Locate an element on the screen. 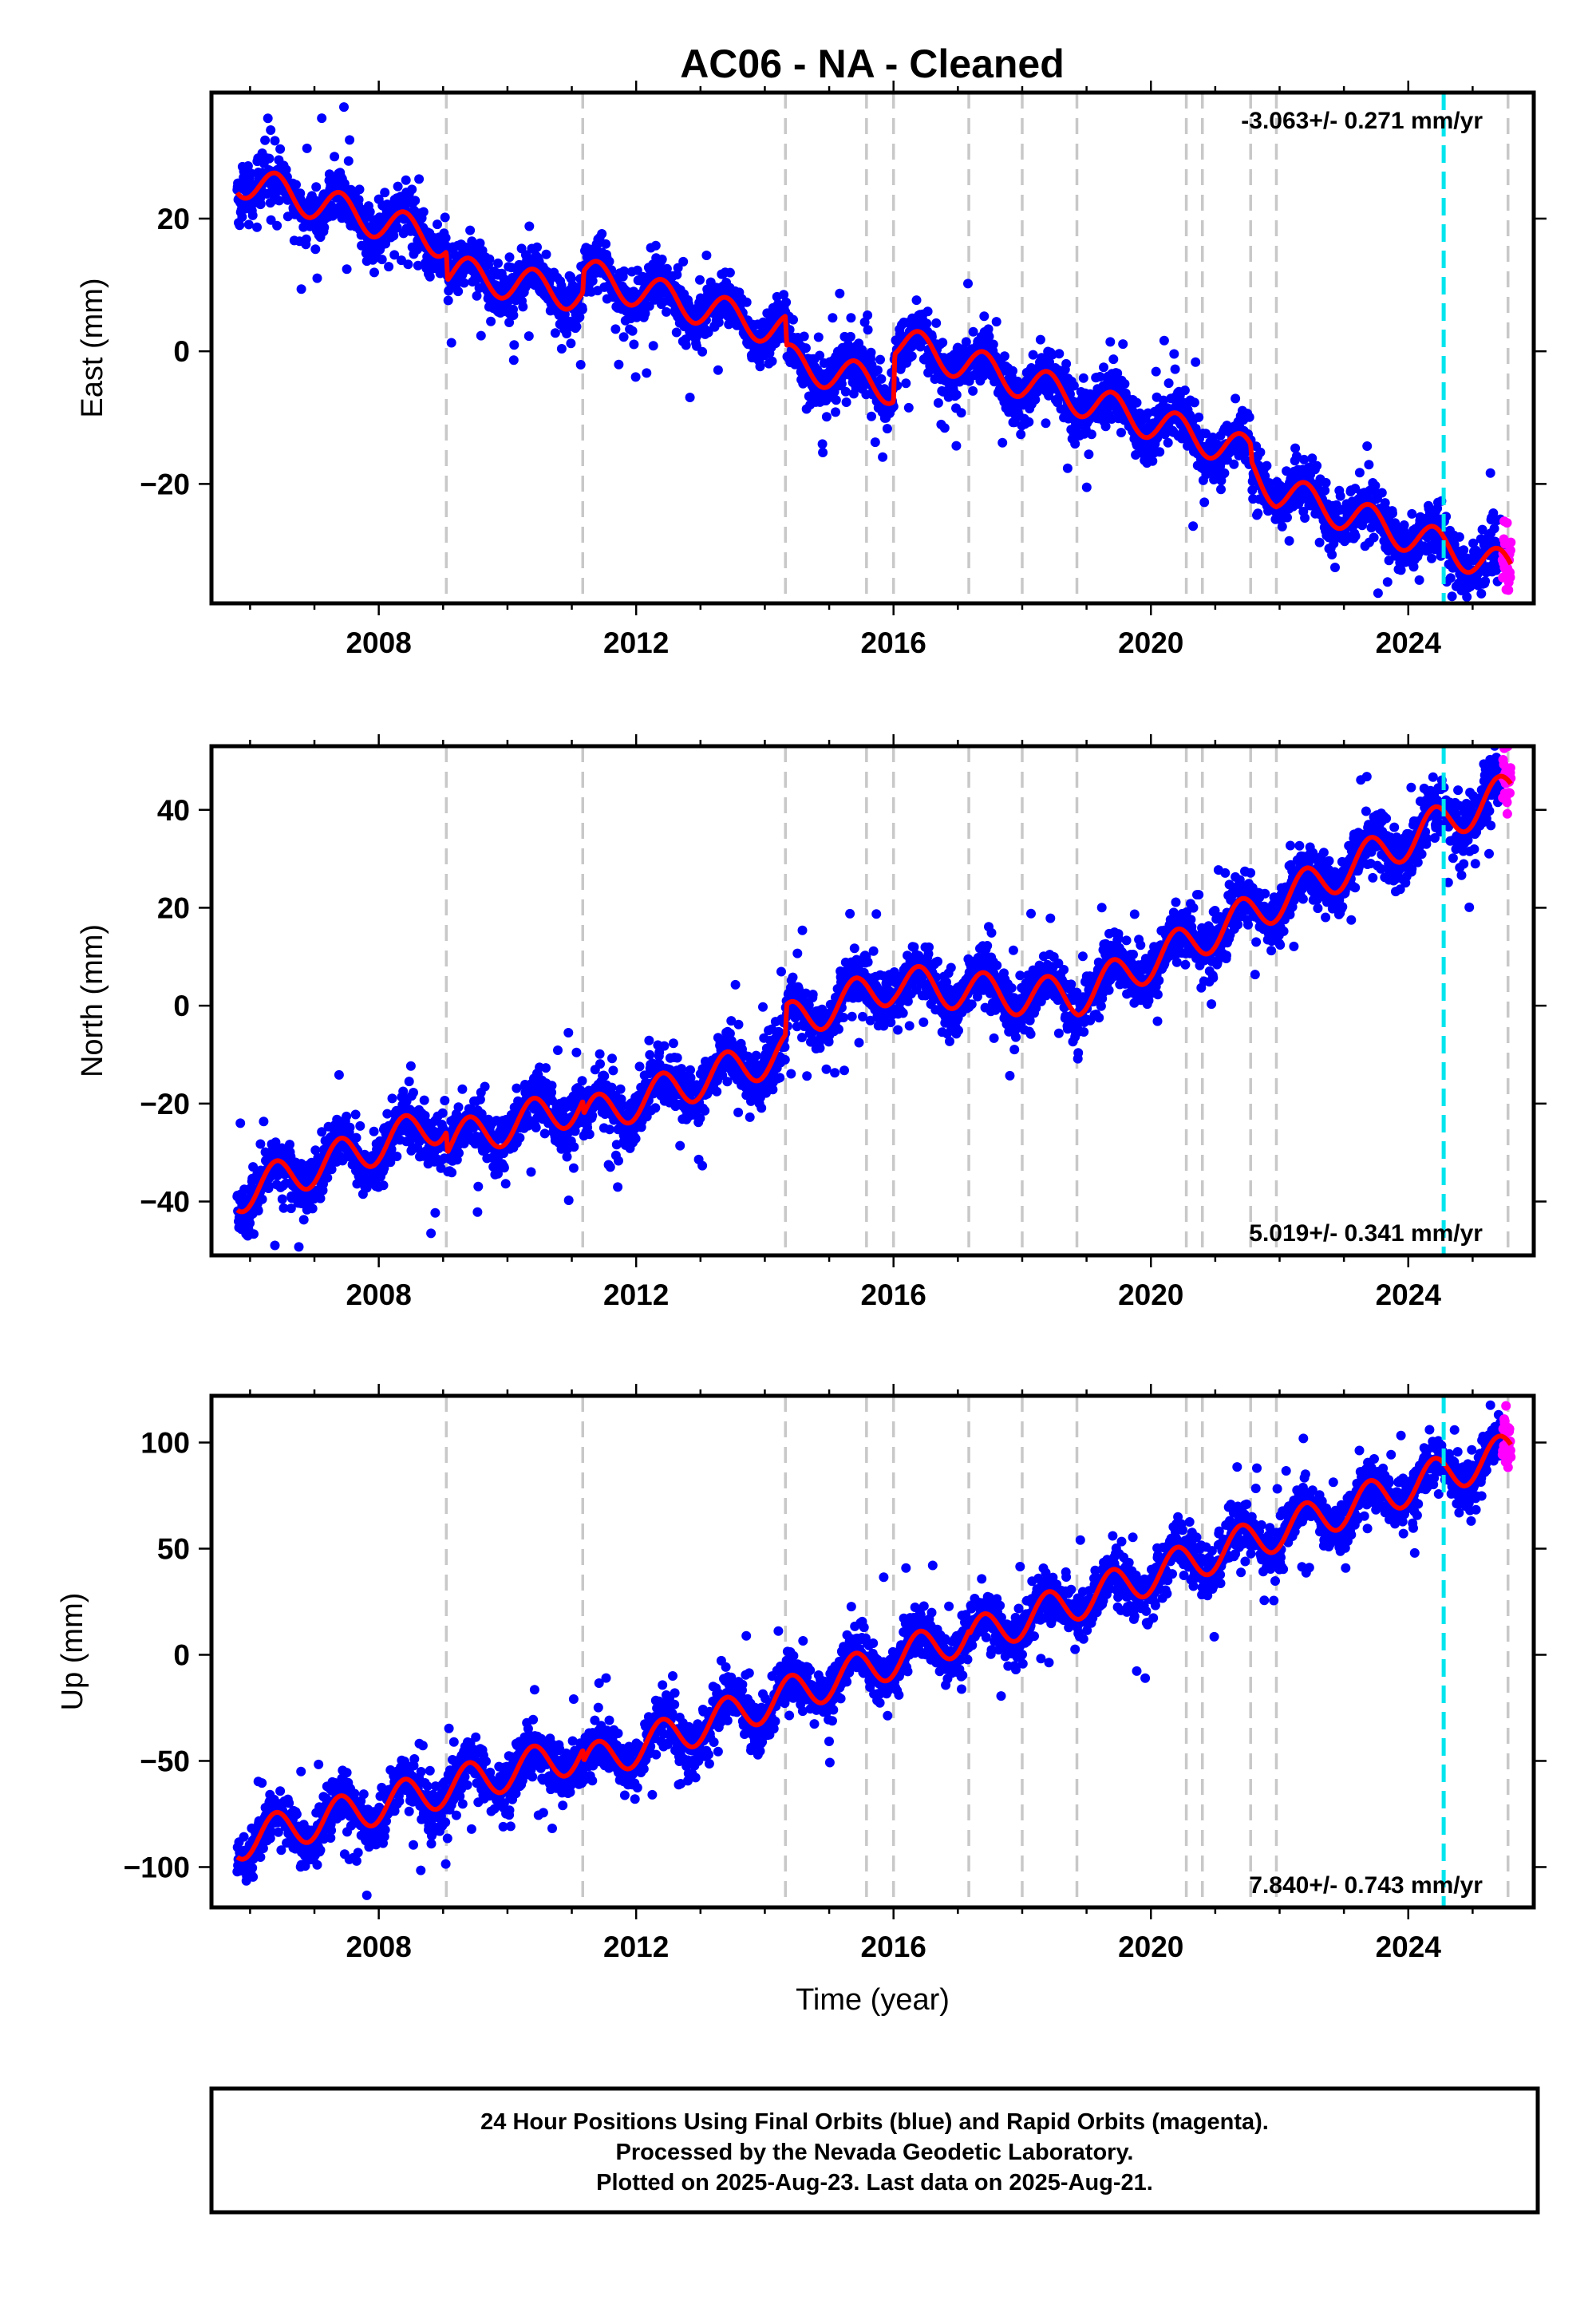  chart-title: AC06 - NA - Cleaned is located at coordinates (873, 63).